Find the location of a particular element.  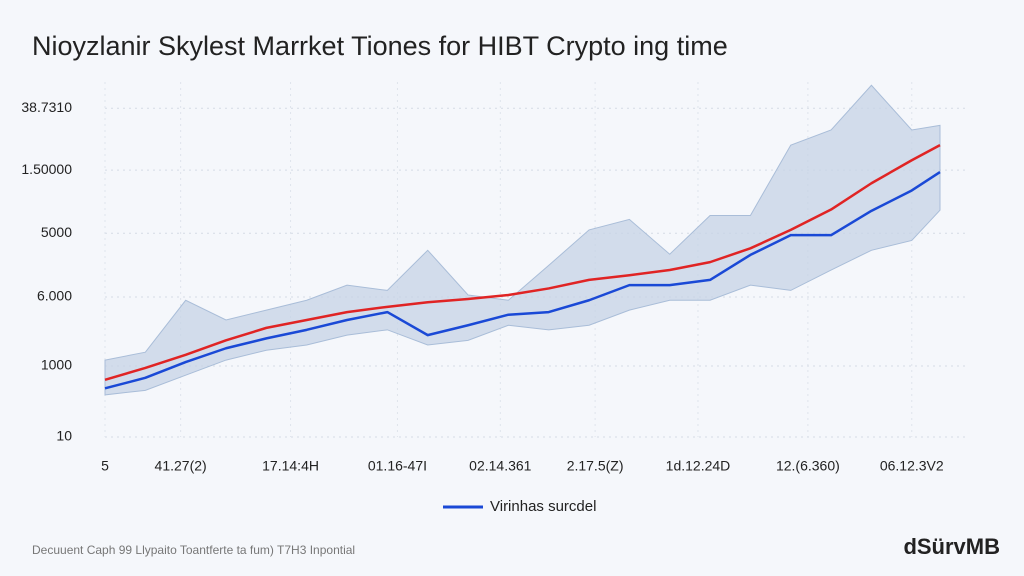

y-tick-label: 10 is located at coordinates (64, 436).